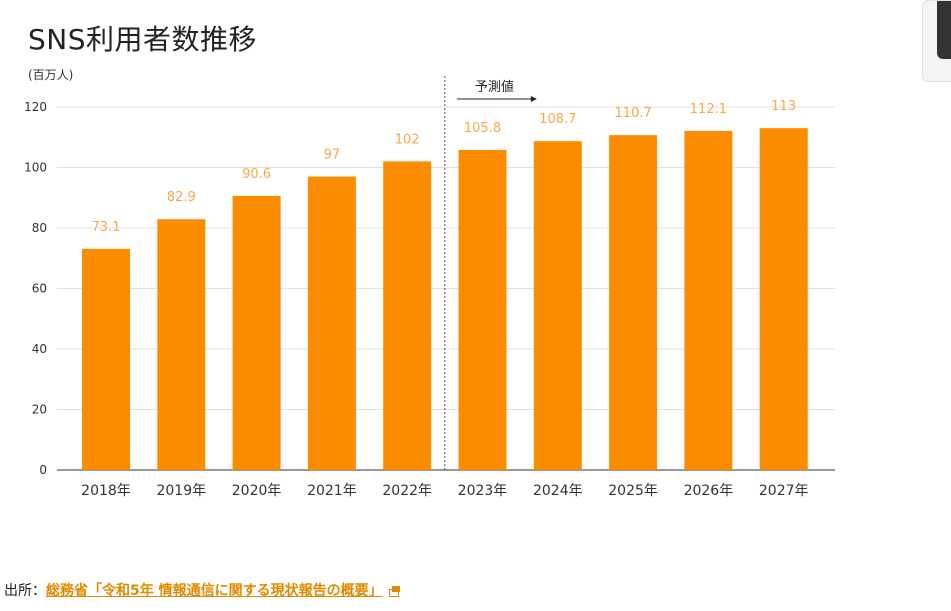 The image size is (951, 611). Describe the element at coordinates (35, 168) in the screenshot. I see `y-tick-label: 100` at that location.